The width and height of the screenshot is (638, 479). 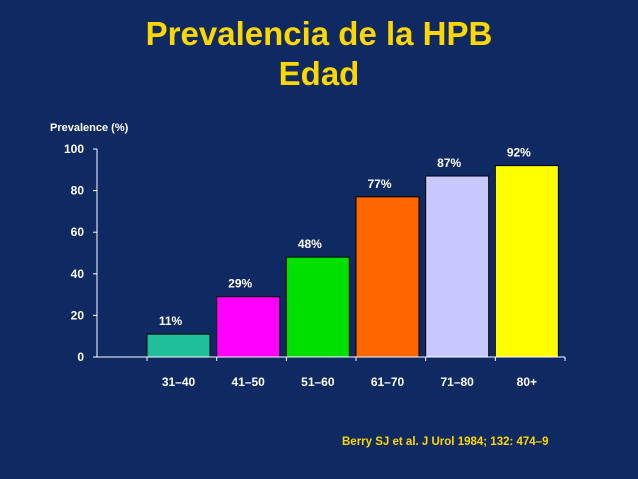 What do you see at coordinates (310, 244) in the screenshot?
I see `data-label: 48%` at bounding box center [310, 244].